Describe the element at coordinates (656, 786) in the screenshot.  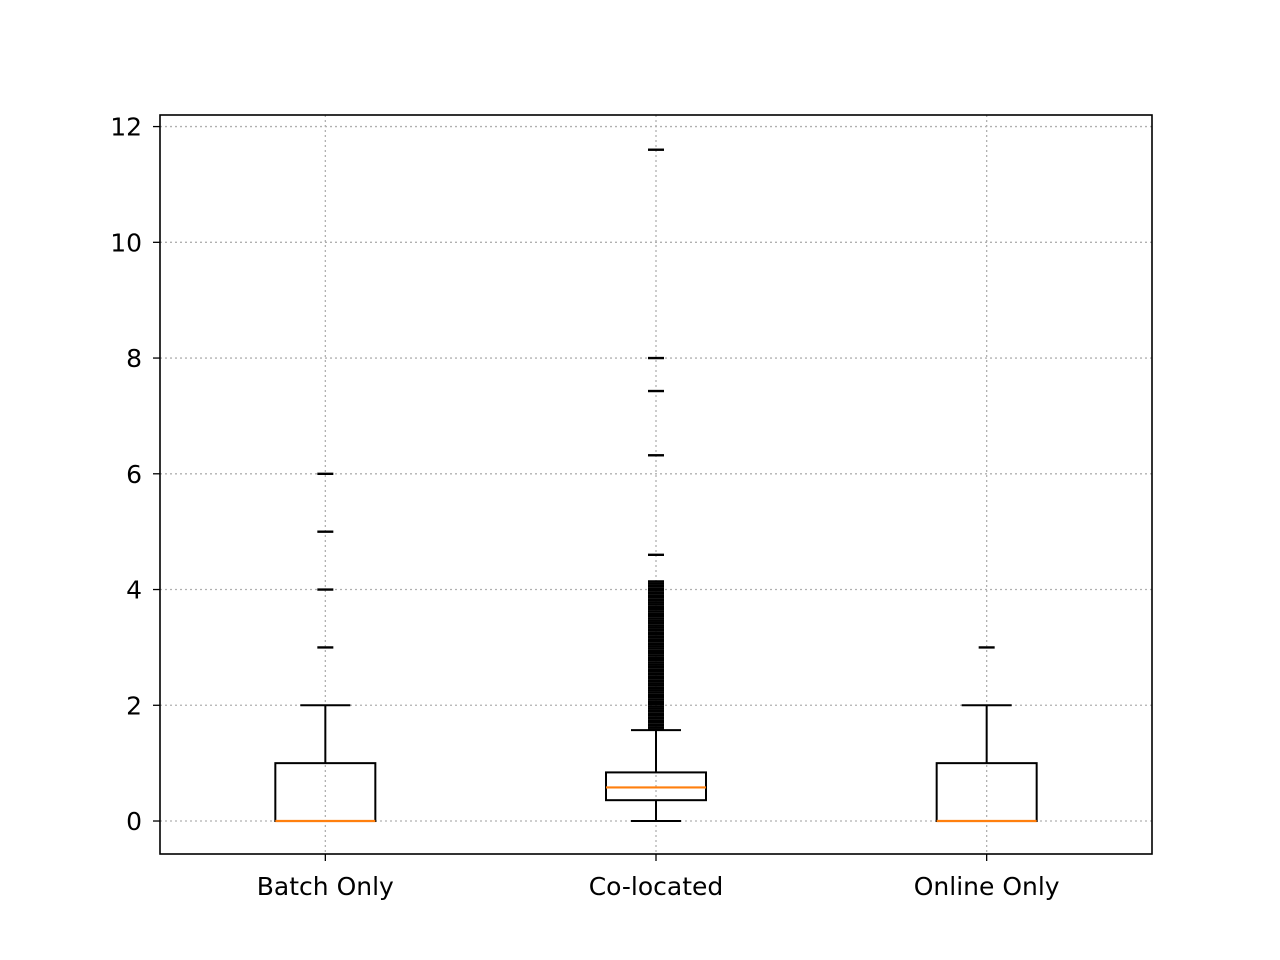
I see `box-body` at that location.